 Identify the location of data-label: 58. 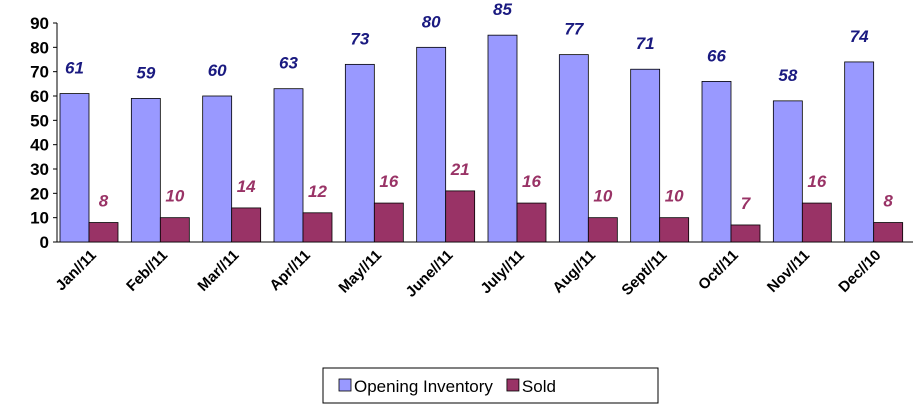
(787, 75).